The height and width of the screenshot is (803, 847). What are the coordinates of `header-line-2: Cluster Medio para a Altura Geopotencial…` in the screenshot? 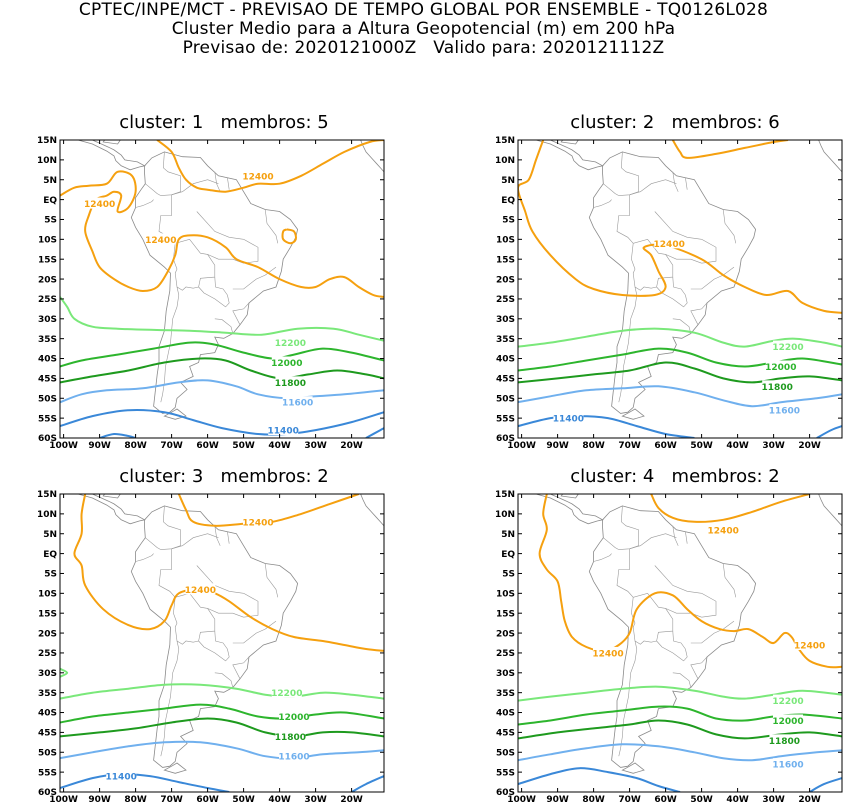 It's located at (423, 29).